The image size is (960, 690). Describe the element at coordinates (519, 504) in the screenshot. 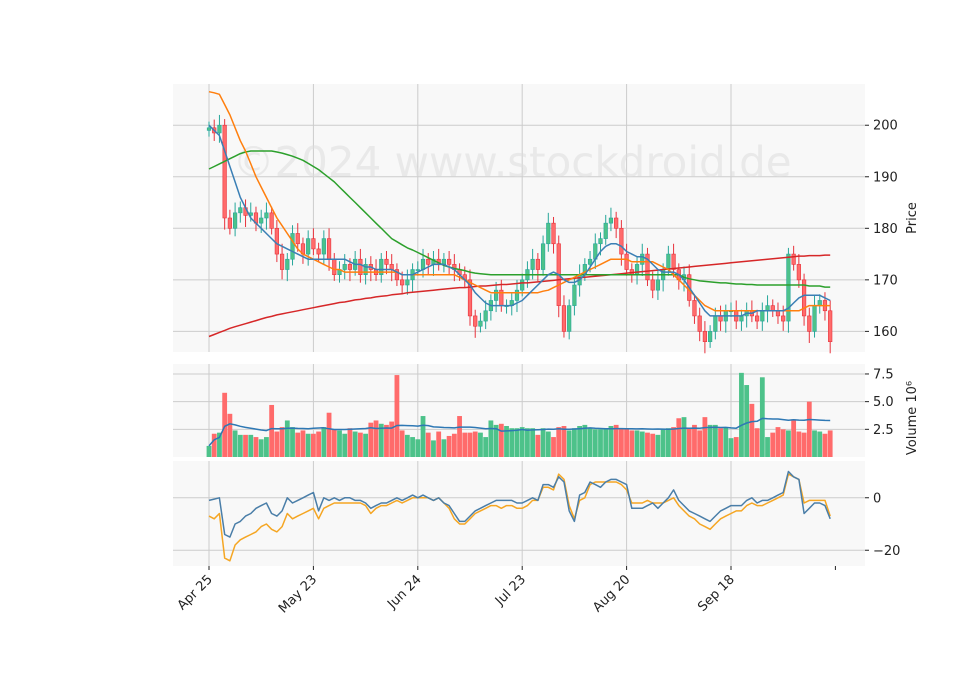

I see `indicator-blue-line` at that location.